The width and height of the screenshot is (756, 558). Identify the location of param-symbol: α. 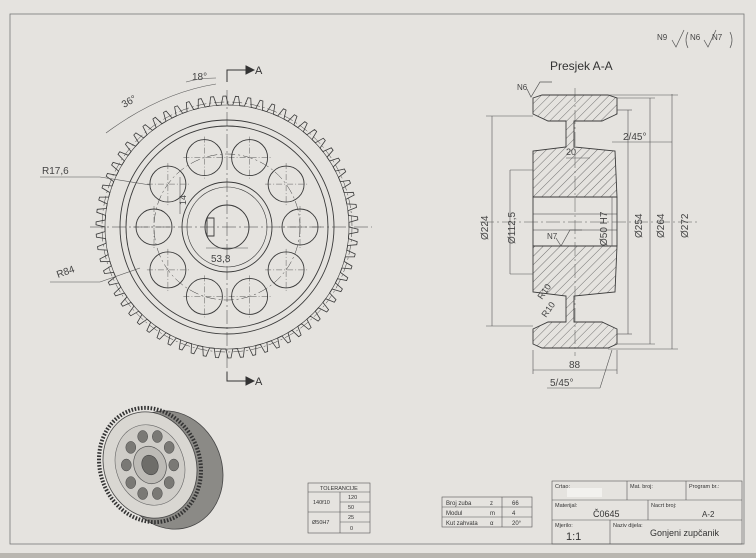
(492, 524).